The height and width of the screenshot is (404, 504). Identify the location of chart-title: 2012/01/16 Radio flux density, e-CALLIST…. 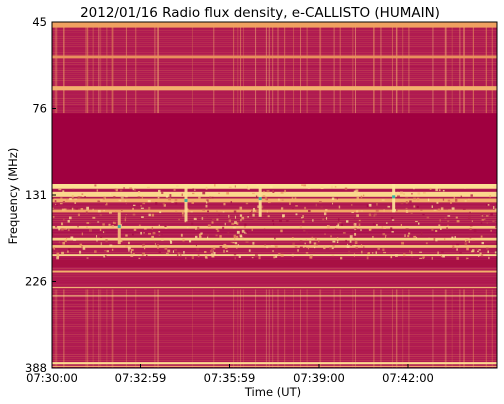
(260, 13).